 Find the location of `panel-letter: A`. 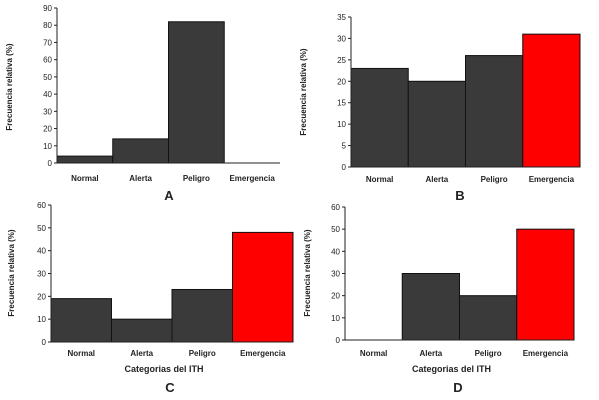

panel-letter: A is located at coordinates (169, 195).